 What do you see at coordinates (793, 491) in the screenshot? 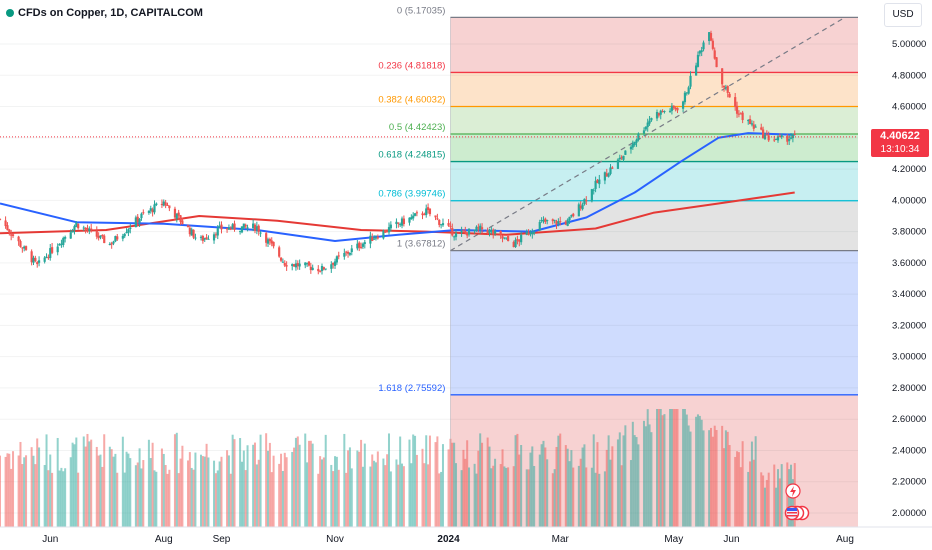
I see `dividend-event-icon` at bounding box center [793, 491].